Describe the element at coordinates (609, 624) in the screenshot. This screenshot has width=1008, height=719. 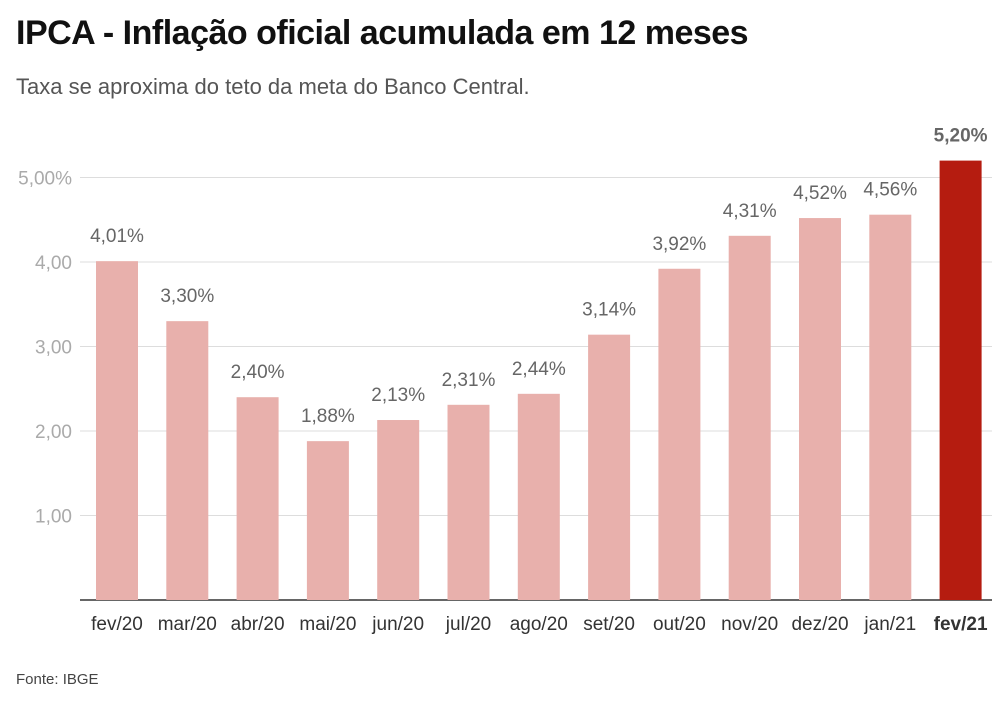
I see `x-tick-label: set/20` at that location.